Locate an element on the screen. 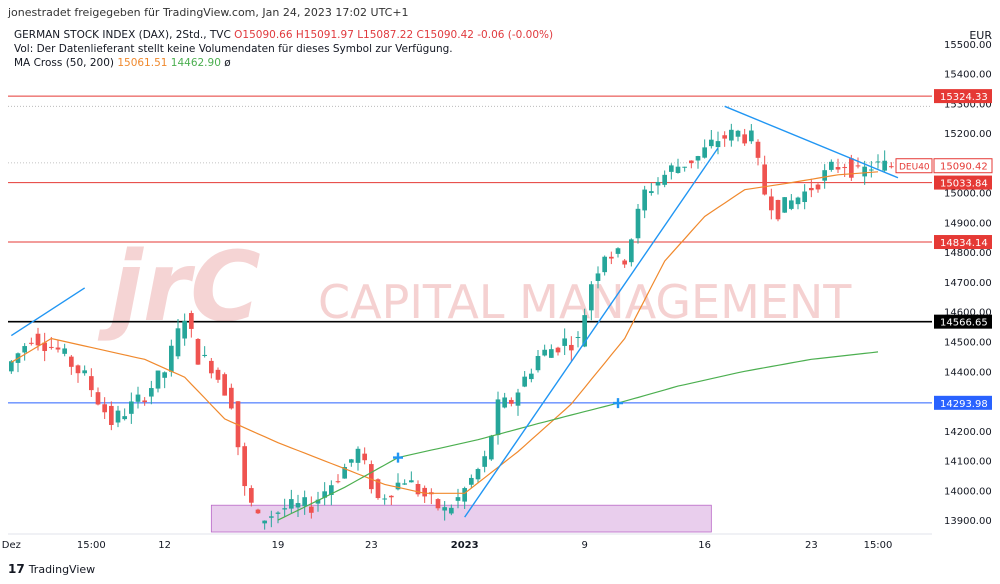  time-tick-label: 19 is located at coordinates (278, 545).